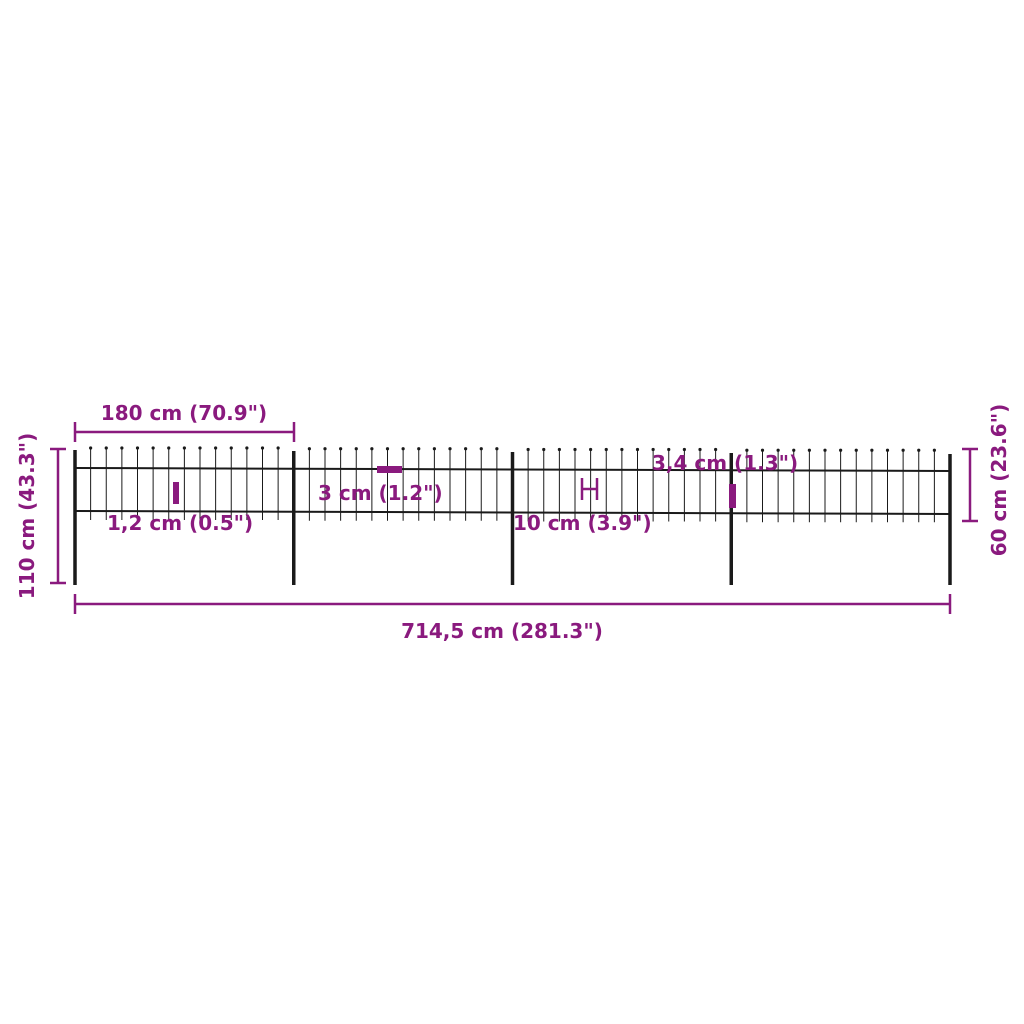 This screenshot has width=1024, height=1024. Describe the element at coordinates (184, 432) in the screenshot. I see `panel-width-line` at that location.